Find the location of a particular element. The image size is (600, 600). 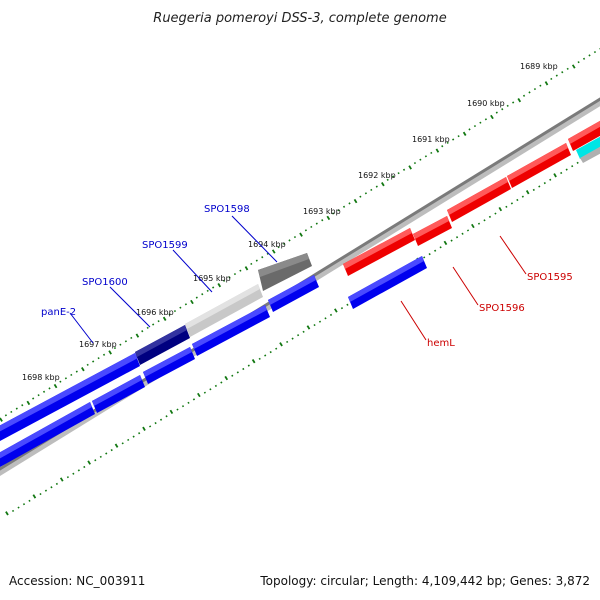

forward-label-leaders is located at coordinates (173, 279).